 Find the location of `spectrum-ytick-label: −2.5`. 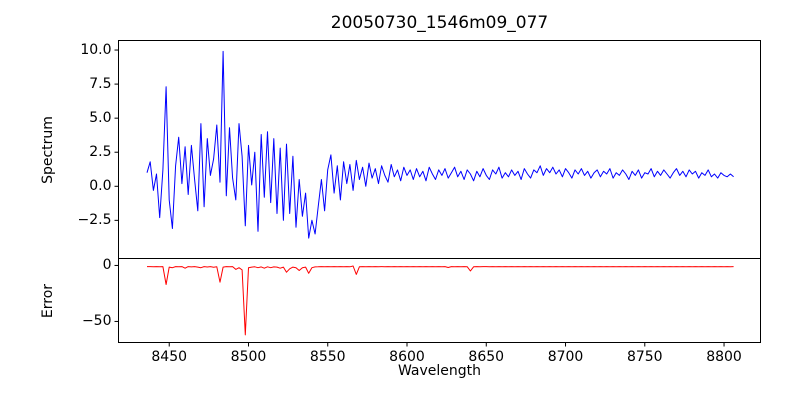

spectrum-ytick-label: −2.5 is located at coordinates (94, 220).